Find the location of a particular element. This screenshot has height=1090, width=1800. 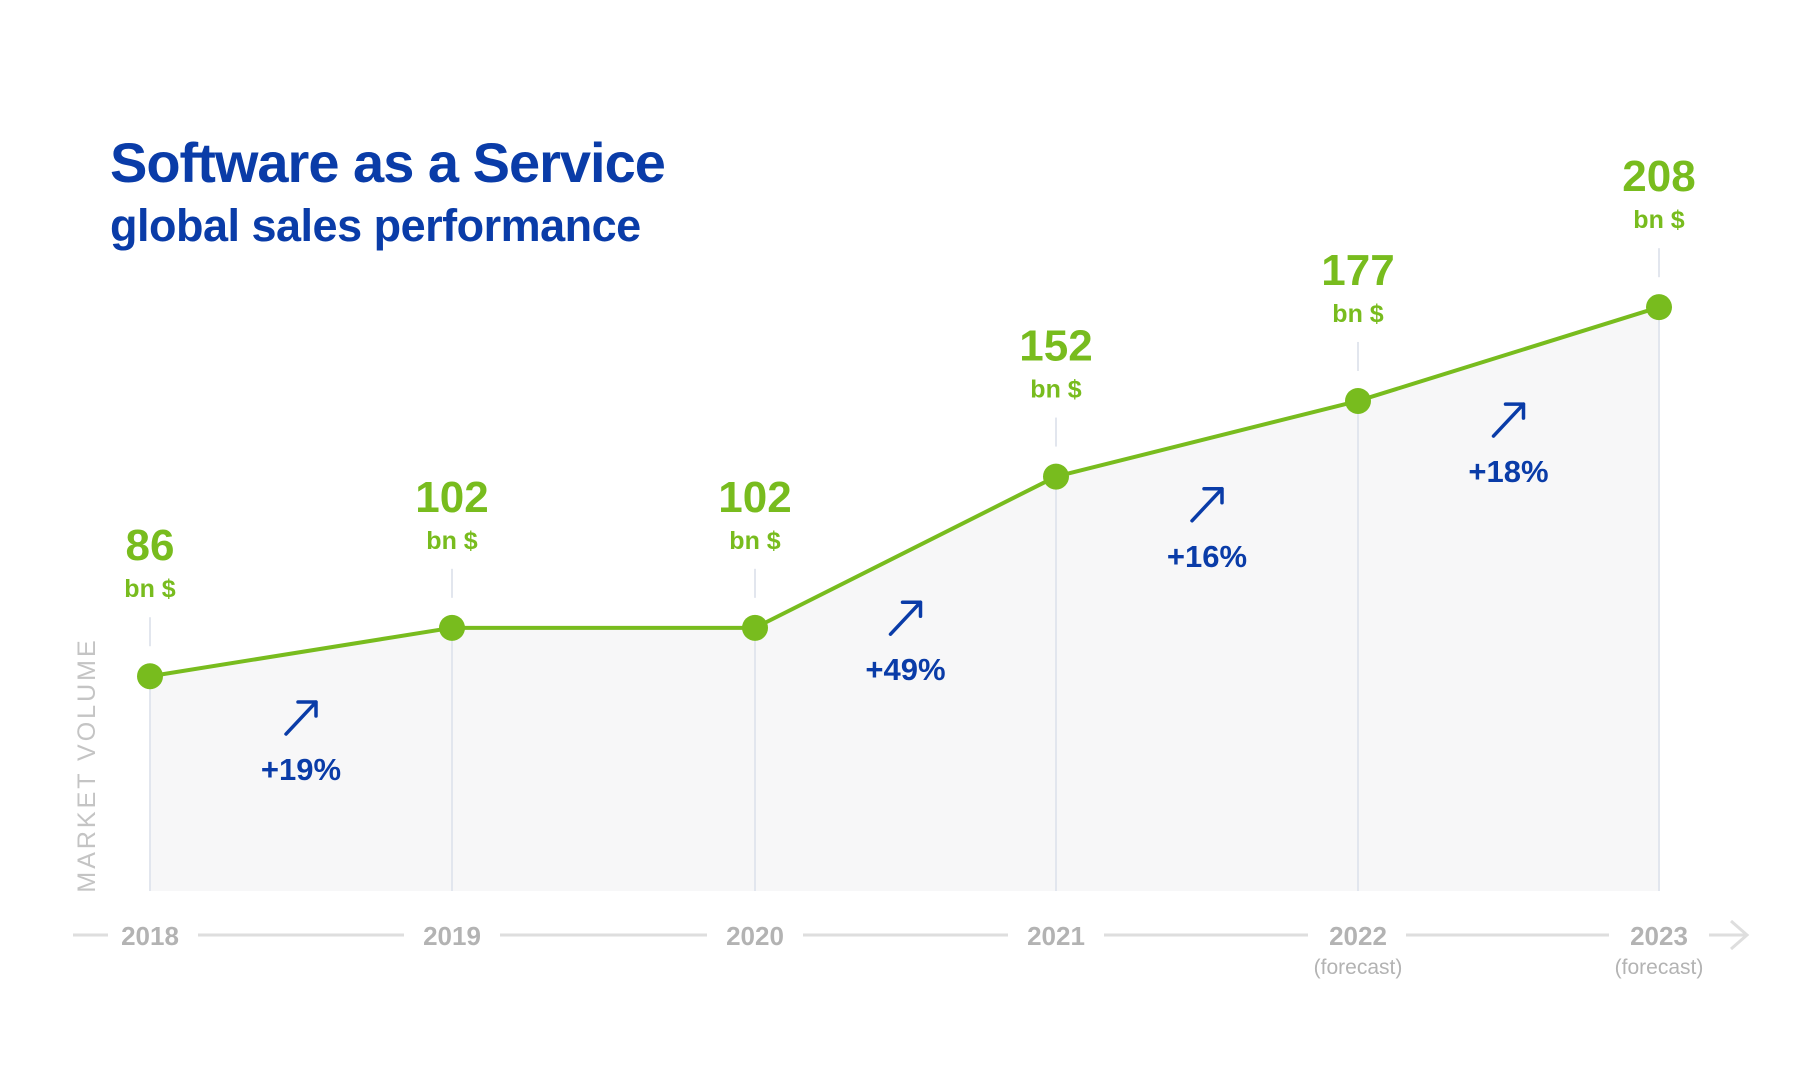

data-point-2019 is located at coordinates (452, 627).